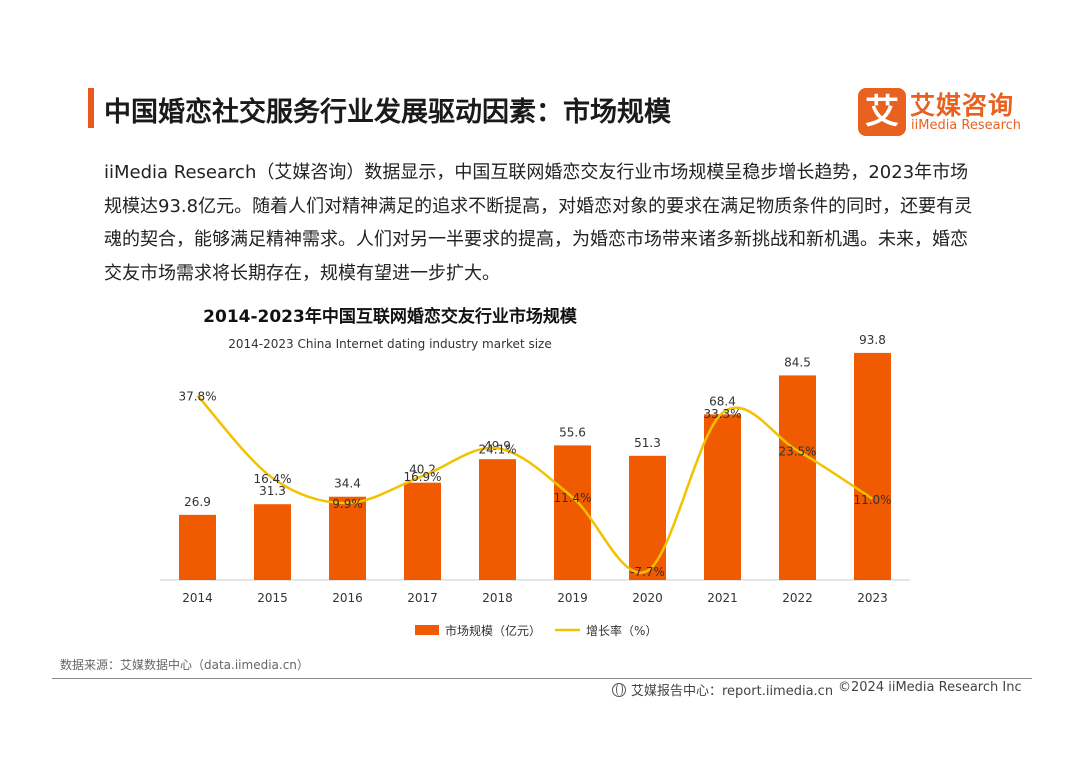  Describe the element at coordinates (497, 598) in the screenshot. I see `x-tick-2018: 2018` at that location.